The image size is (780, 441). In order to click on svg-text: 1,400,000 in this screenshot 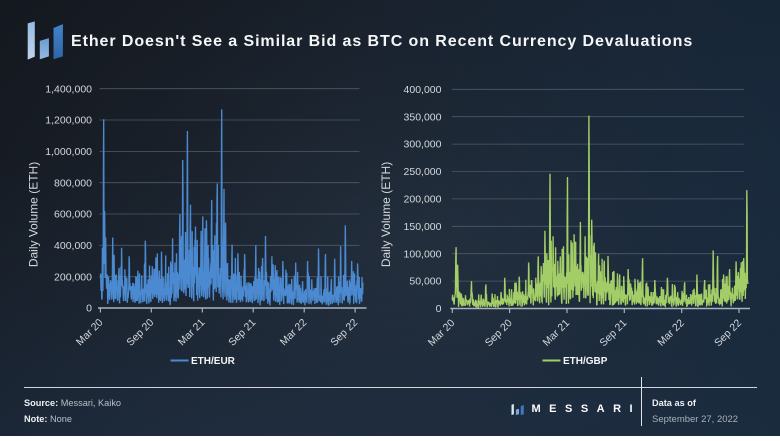, I will do `click(68, 89)`.